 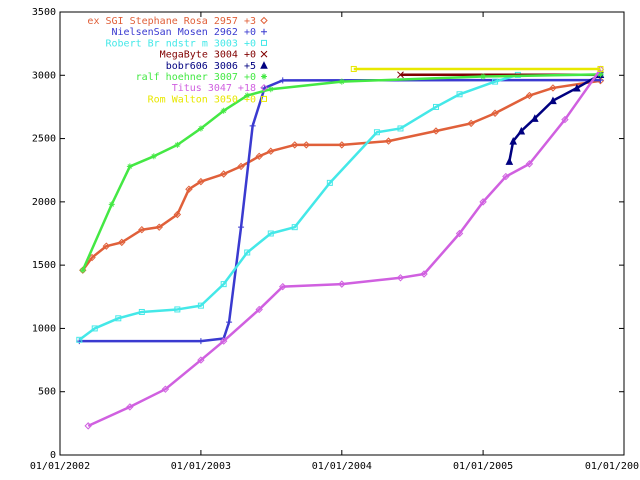 I want to click on legend-label: bobr606 3006 +5, so click(x=211, y=66).